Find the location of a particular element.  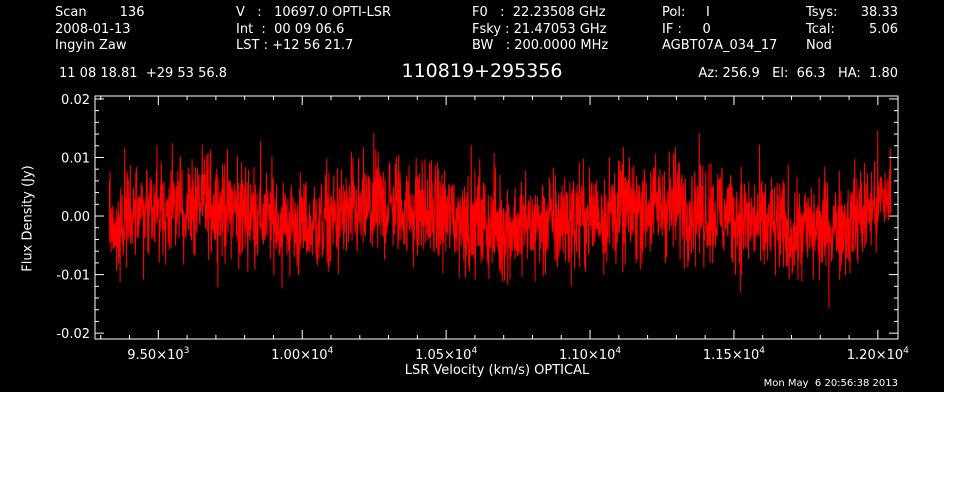

az-el-ha-label: Az: 256.9 El: 66.3 HA: 1.80 is located at coordinates (798, 73).